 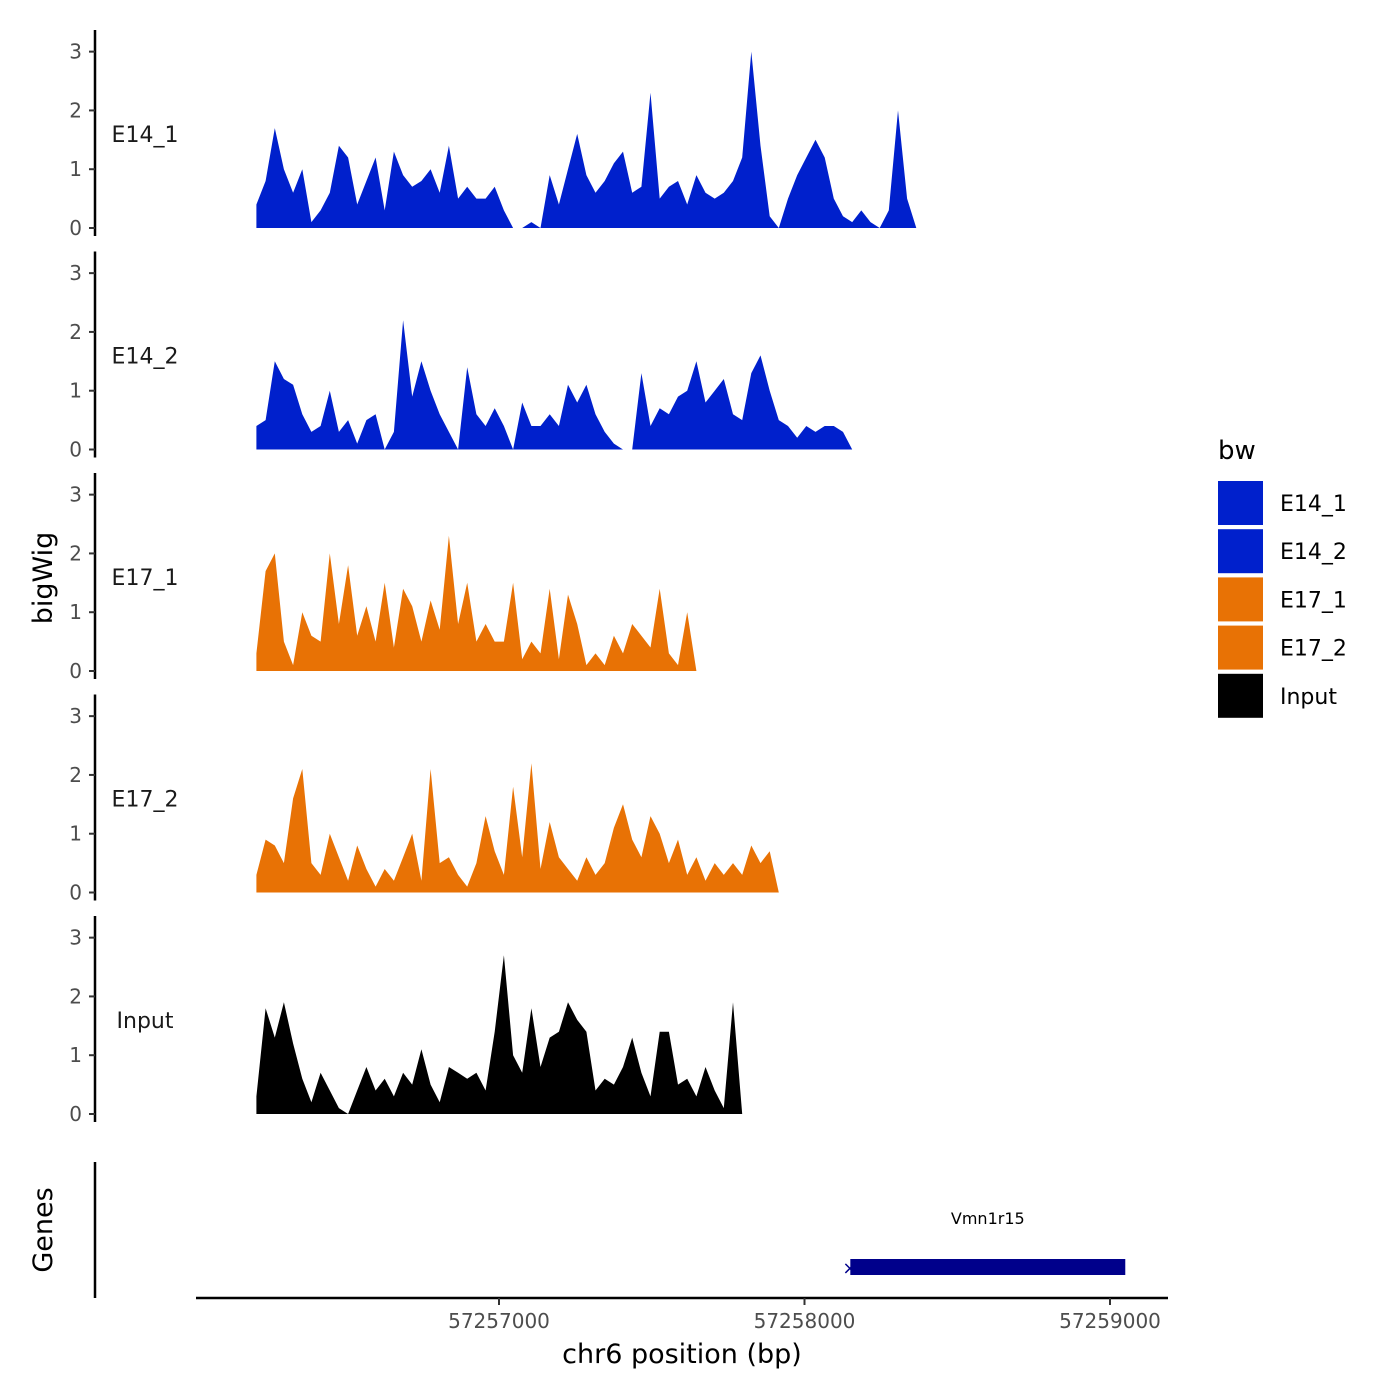 I want to click on track-e17-2: 0 1 2 3 E17_2, so click(x=593, y=799).